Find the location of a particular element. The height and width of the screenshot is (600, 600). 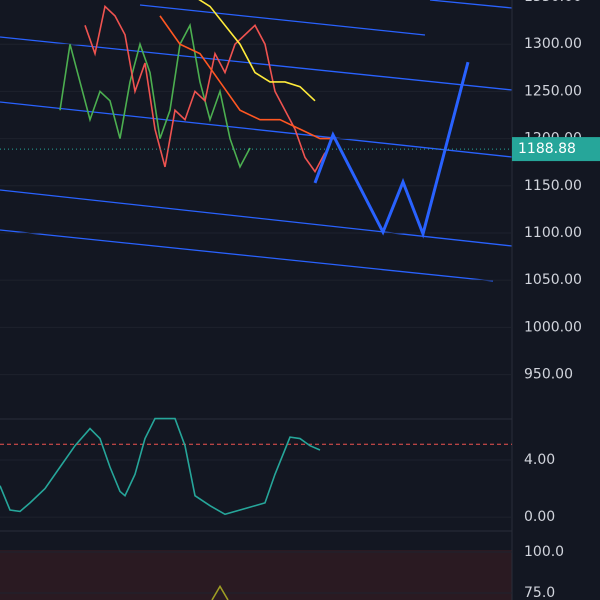

y-tick-label: 1350.00 is located at coordinates (553, 2).